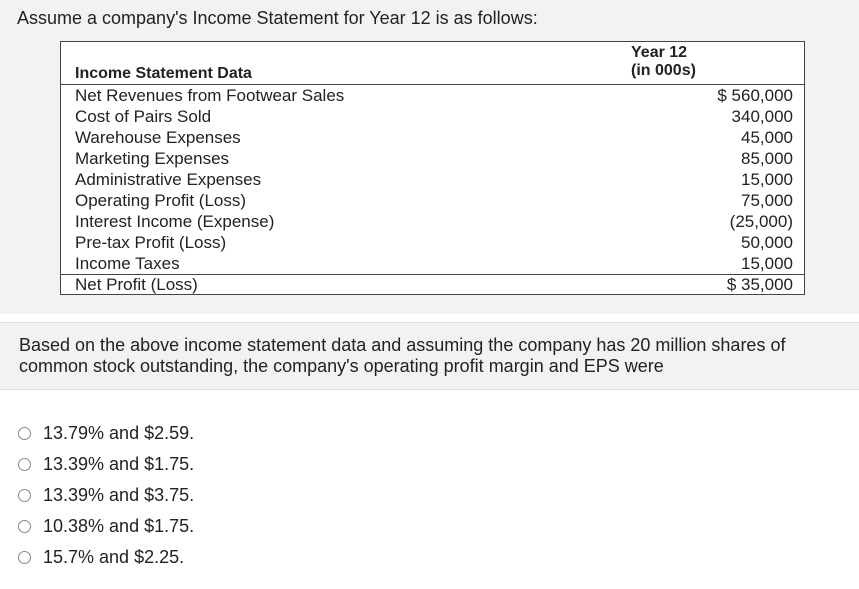 The height and width of the screenshot is (589, 859). Describe the element at coordinates (767, 137) in the screenshot. I see `row-value: 45,000` at that location.